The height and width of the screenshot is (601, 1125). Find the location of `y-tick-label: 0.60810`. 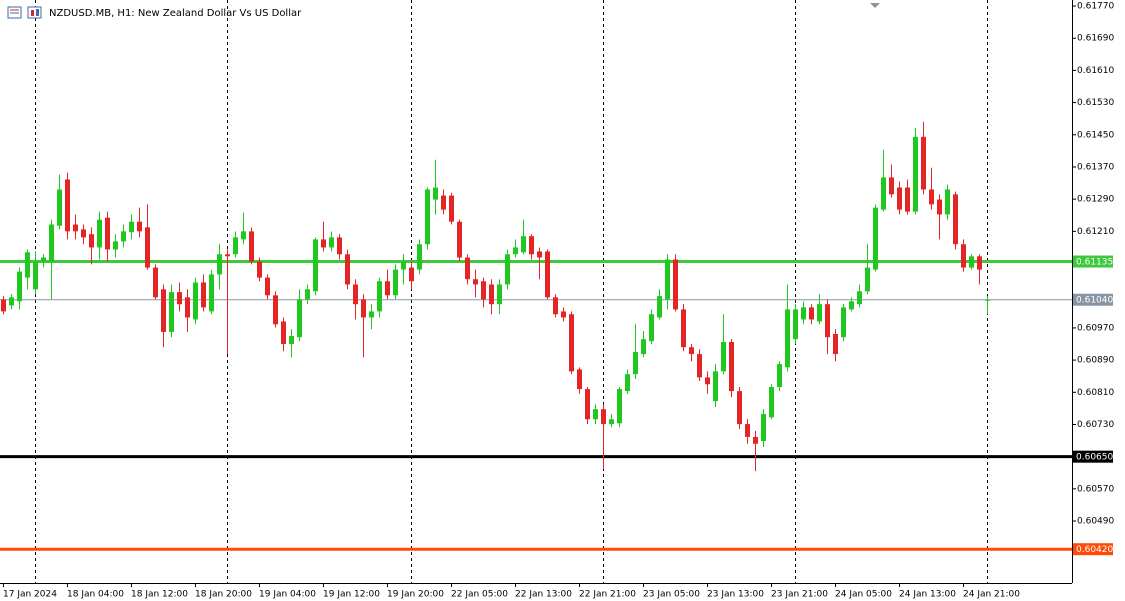

y-tick-label: 0.60810 is located at coordinates (1095, 393).